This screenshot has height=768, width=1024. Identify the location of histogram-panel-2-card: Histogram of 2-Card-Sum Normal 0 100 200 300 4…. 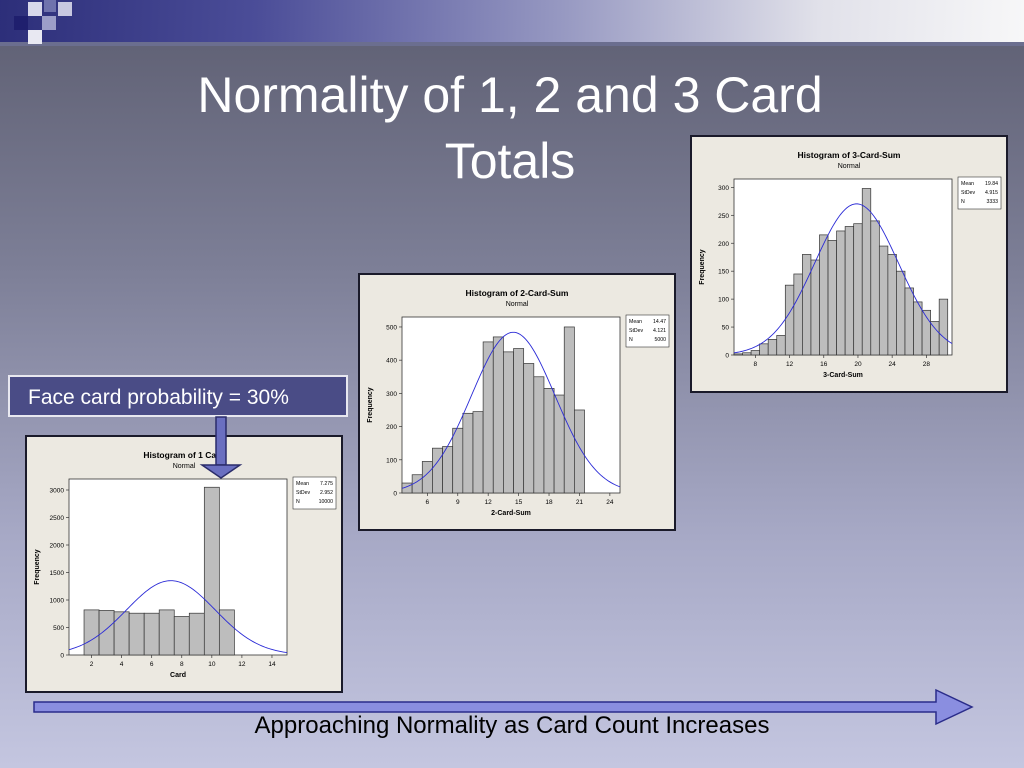
(517, 402).